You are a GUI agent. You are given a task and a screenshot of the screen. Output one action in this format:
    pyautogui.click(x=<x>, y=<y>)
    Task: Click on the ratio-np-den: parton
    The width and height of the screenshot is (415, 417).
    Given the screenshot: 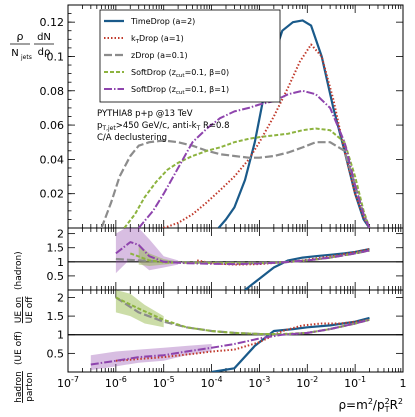 What is the action you would take?
    pyautogui.click(x=30, y=387)
    